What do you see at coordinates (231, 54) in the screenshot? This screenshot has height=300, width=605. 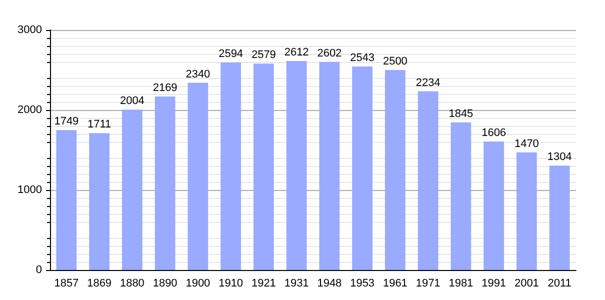 I see `data-label: 2594` at bounding box center [231, 54].